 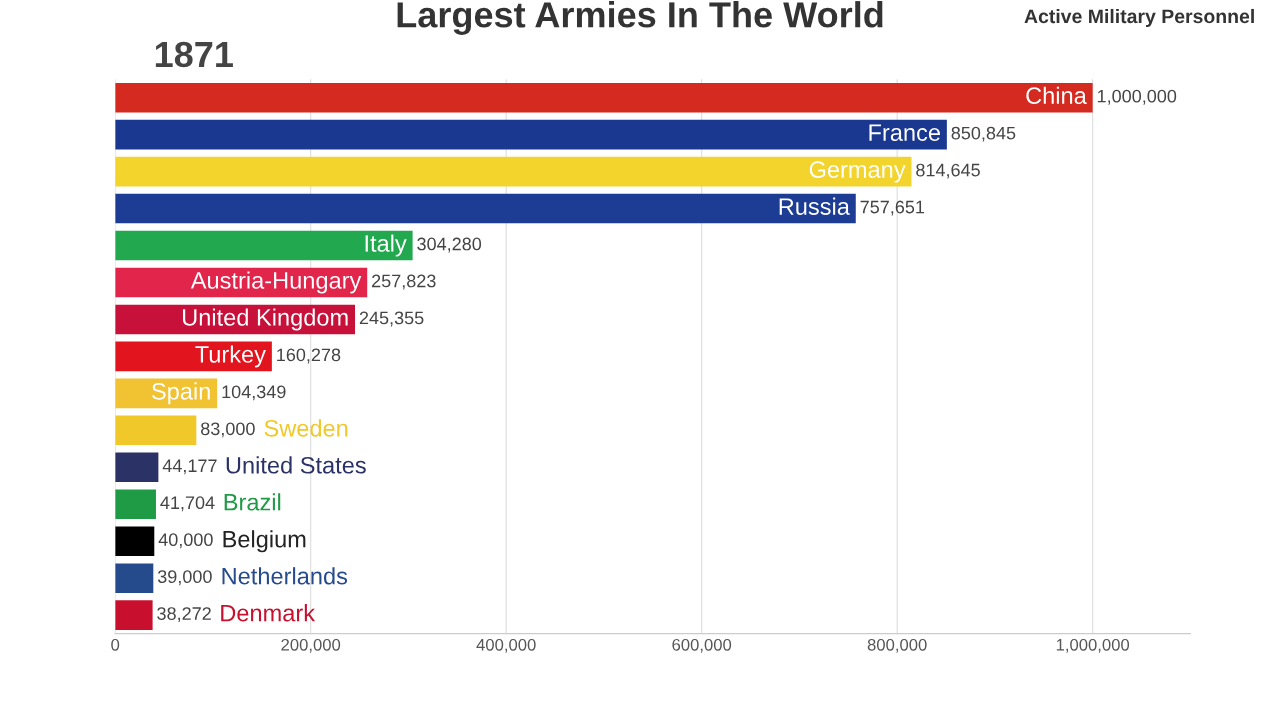 I want to click on chart-subtitle: Active Military Personnel, so click(x=1139, y=18).